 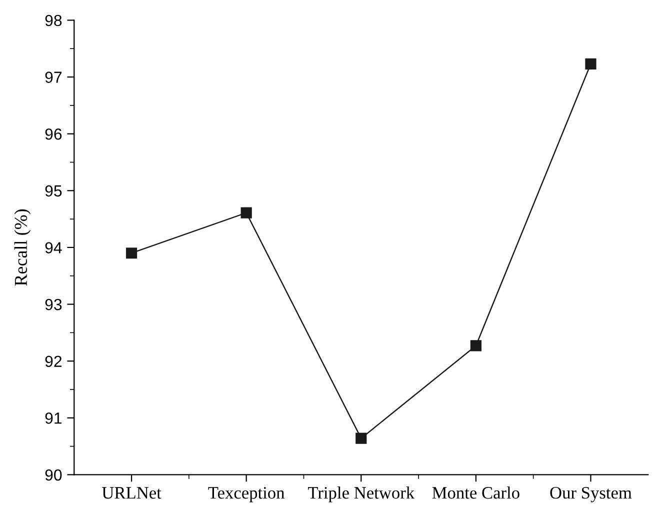 What do you see at coordinates (132, 493) in the screenshot?
I see `x-tick-label: URLNet` at bounding box center [132, 493].